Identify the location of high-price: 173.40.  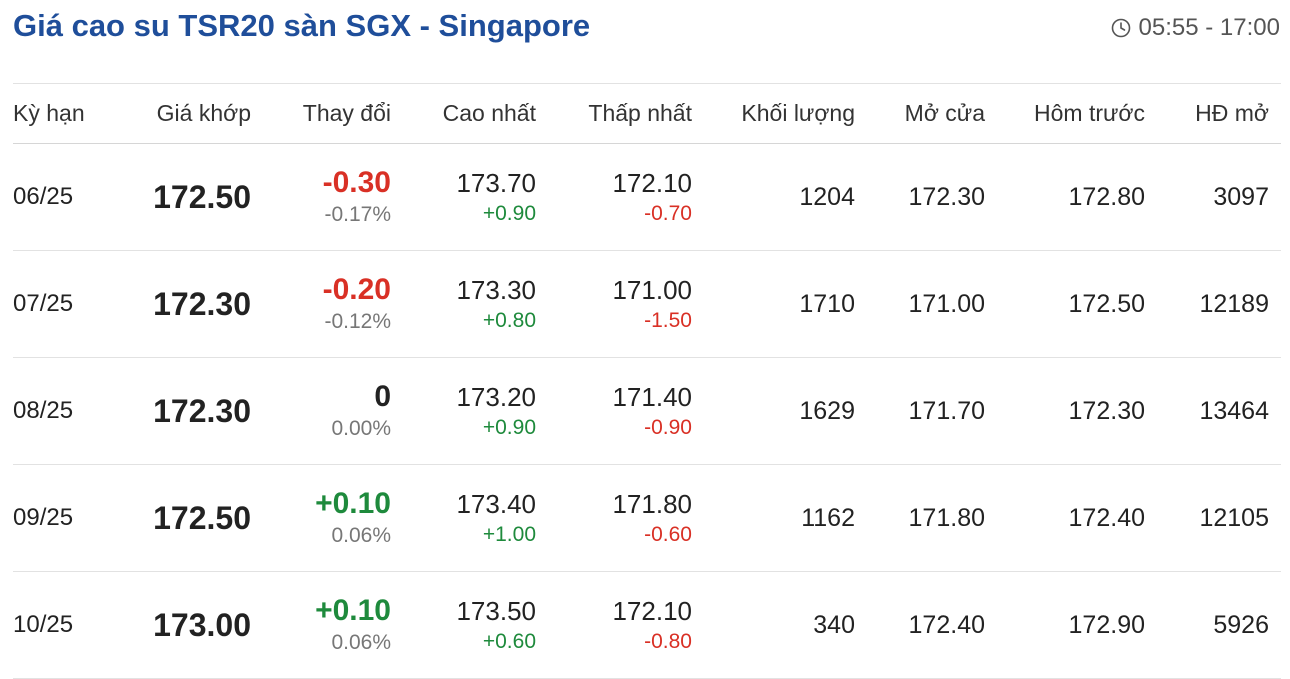
(496, 504).